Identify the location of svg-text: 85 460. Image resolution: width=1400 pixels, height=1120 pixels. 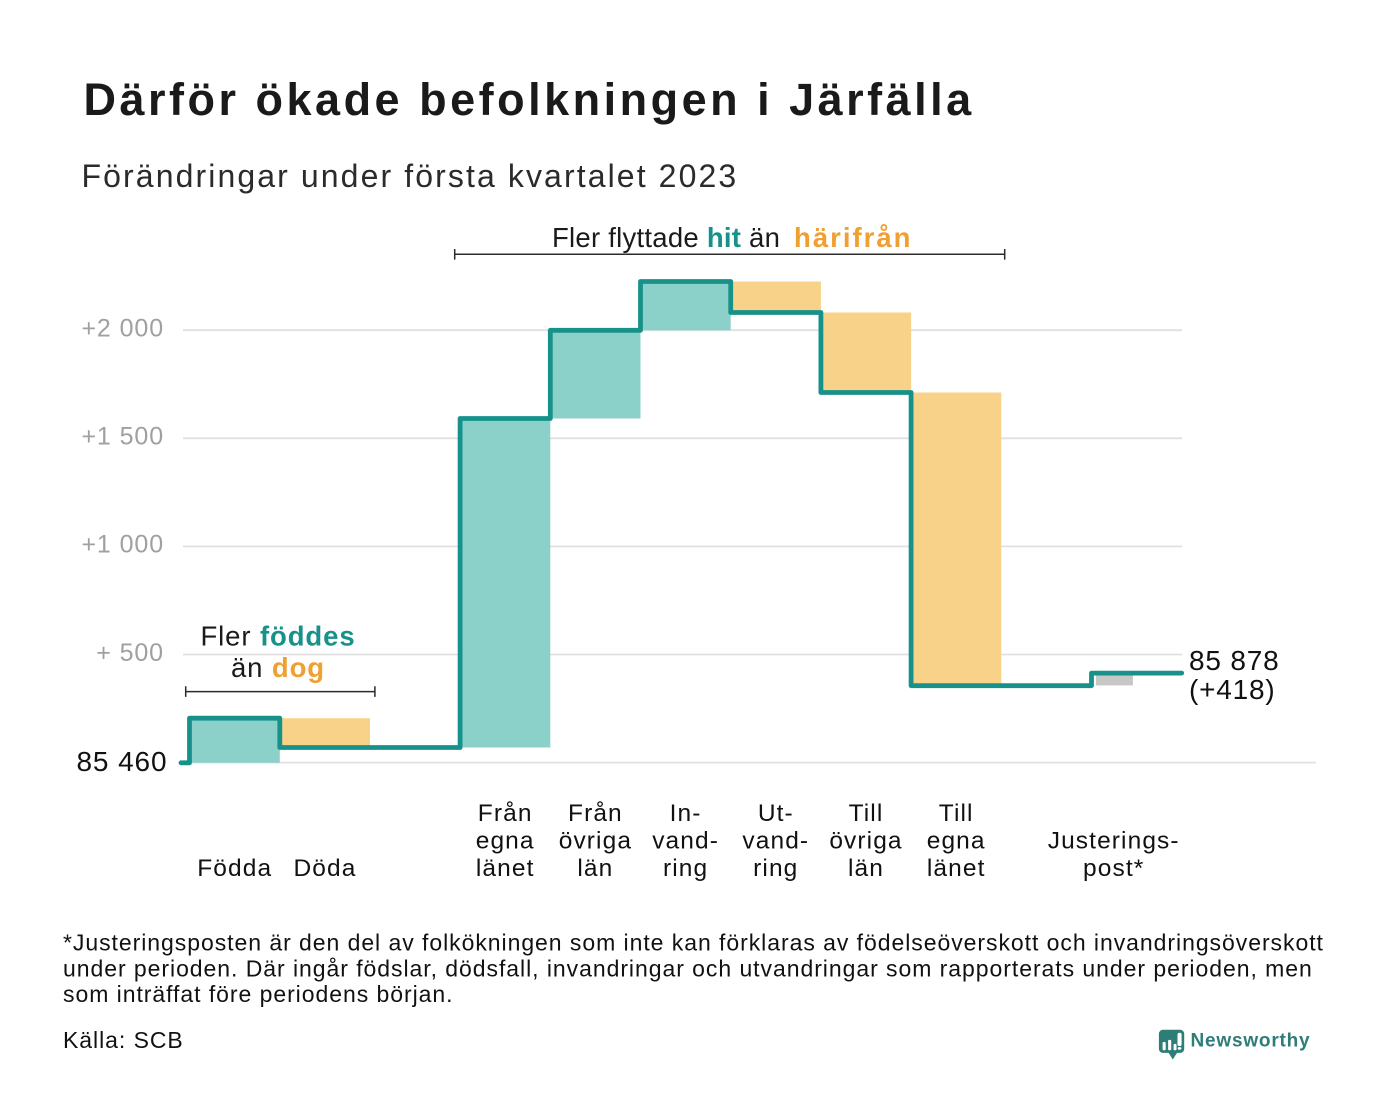
(121, 761).